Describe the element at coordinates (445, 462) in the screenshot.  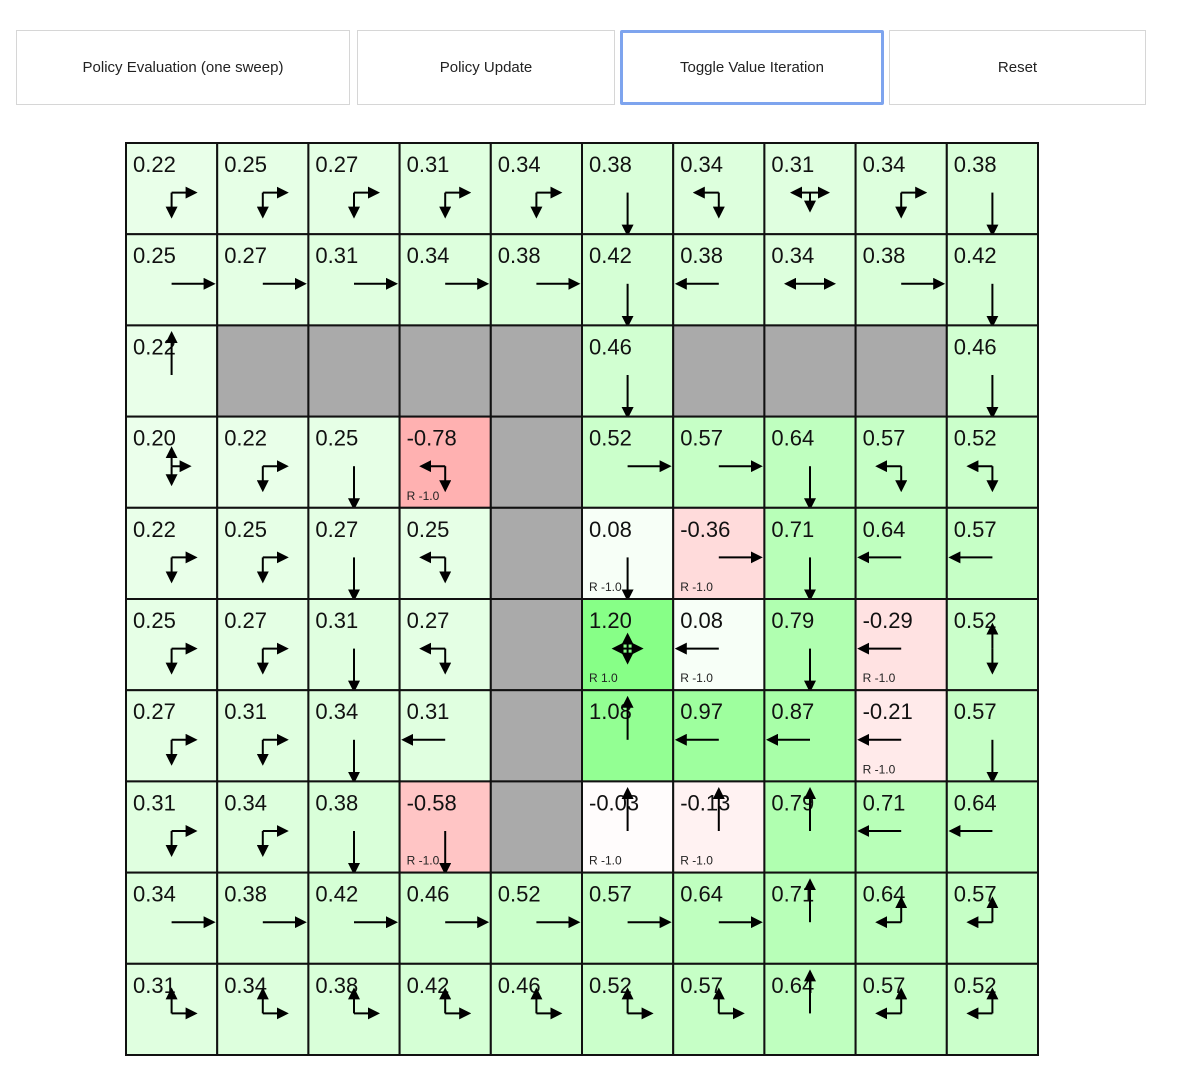
I see `grid-cell: -0.78 R -1.0` at that location.